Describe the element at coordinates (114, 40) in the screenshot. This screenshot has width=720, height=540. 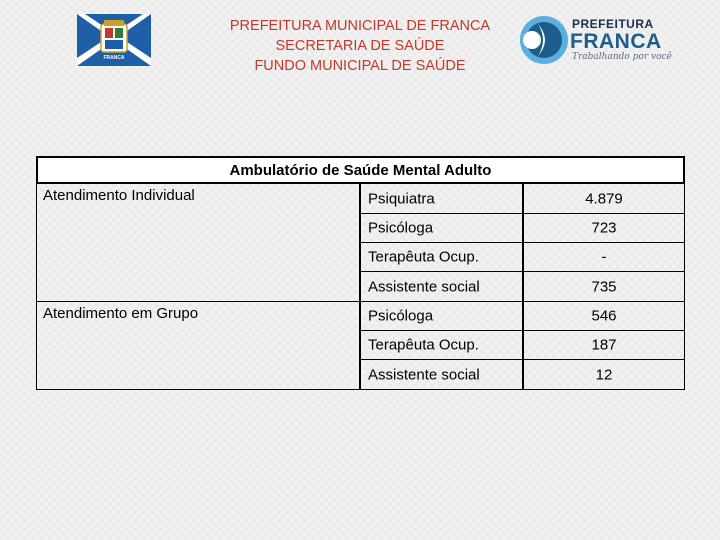
I see `city-coat-of-arms-icon` at that location.